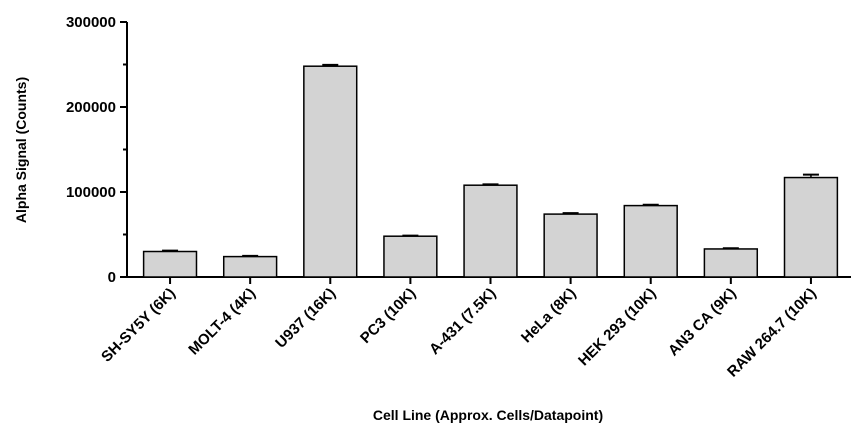 The image size is (867, 428). I want to click on x-tick-label: RAW 264.7 (10K), so click(772, 333).